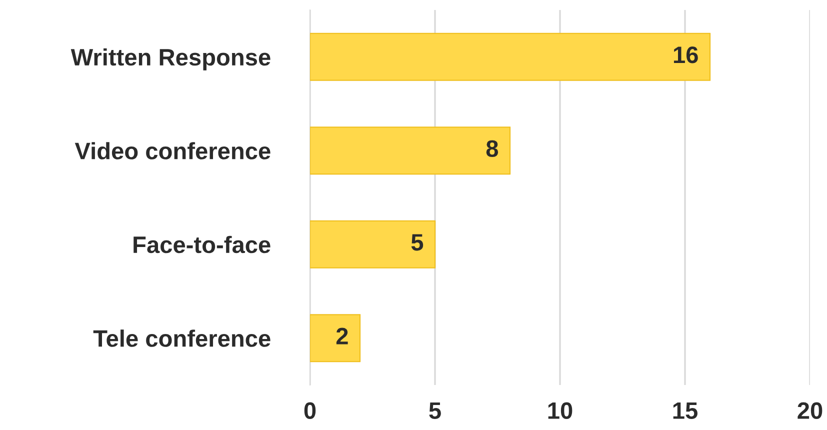  I want to click on y-tick-label: Written Response, so click(170, 59).